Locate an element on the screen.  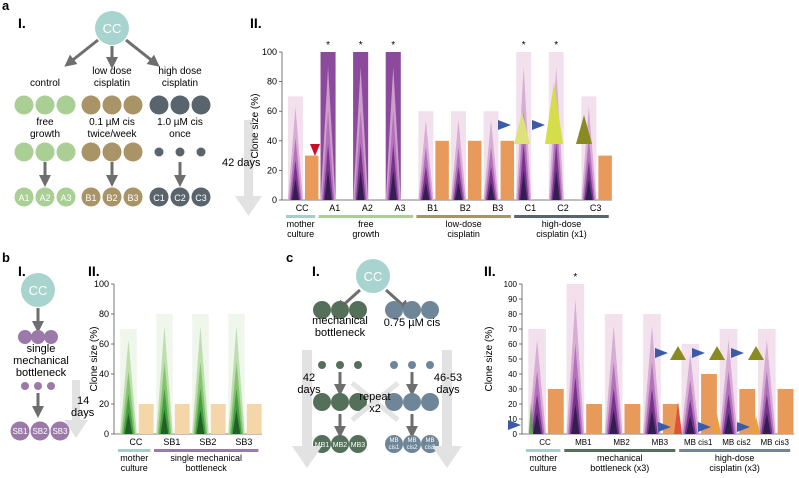
panel-a-letter: a is located at coordinates (6, 6).